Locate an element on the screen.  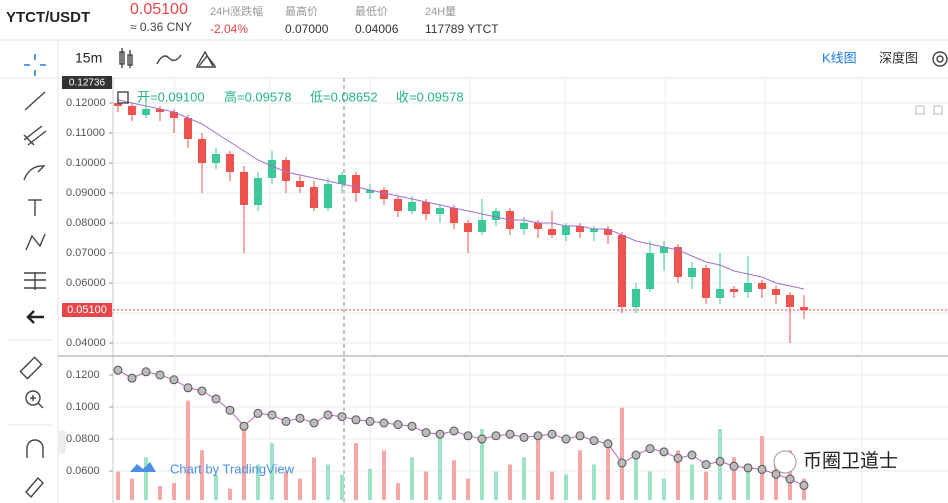
pattern-tool is located at coordinates (35, 242).